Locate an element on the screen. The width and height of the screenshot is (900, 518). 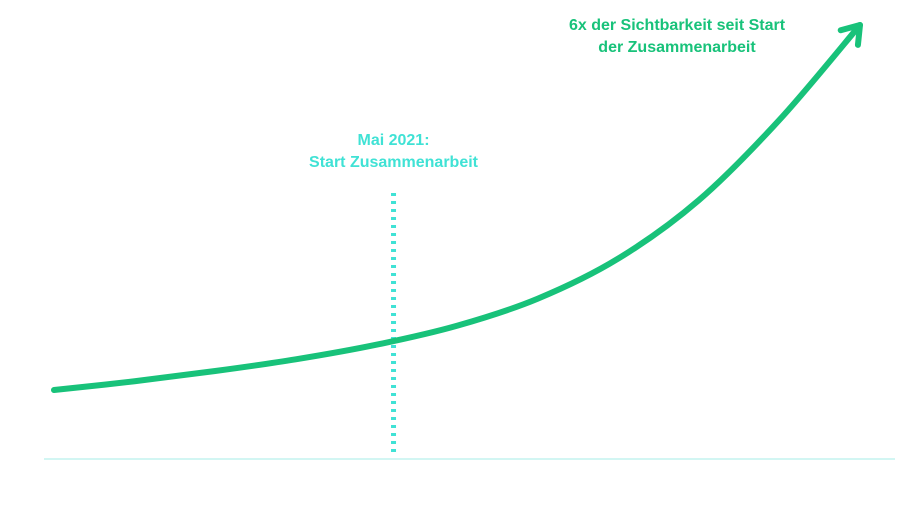
arrow-up-right-icon is located at coordinates (850, 35).